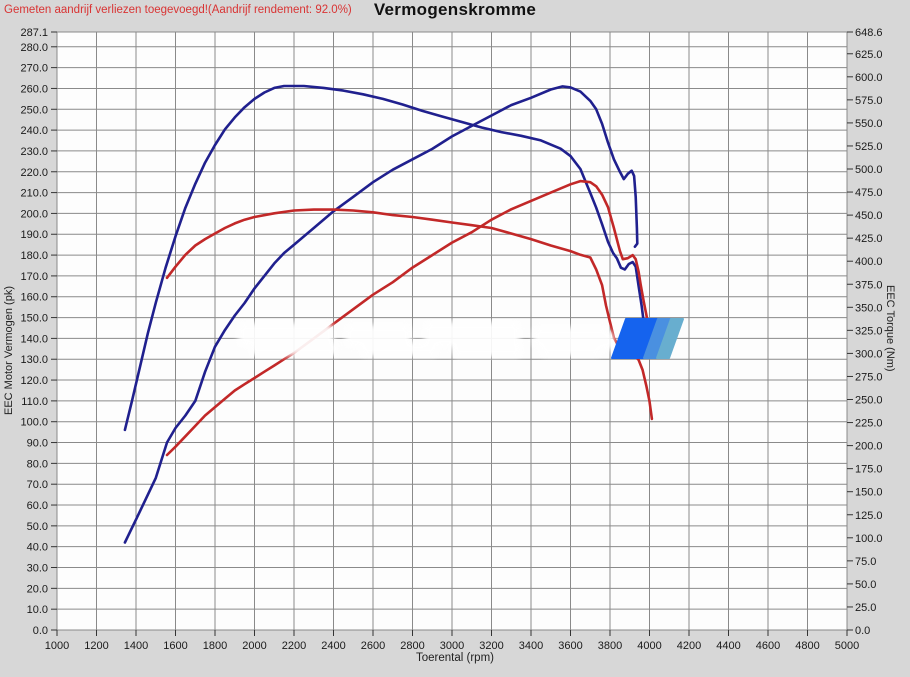  I want to click on right-tick-label: 325.0, so click(869, 331).